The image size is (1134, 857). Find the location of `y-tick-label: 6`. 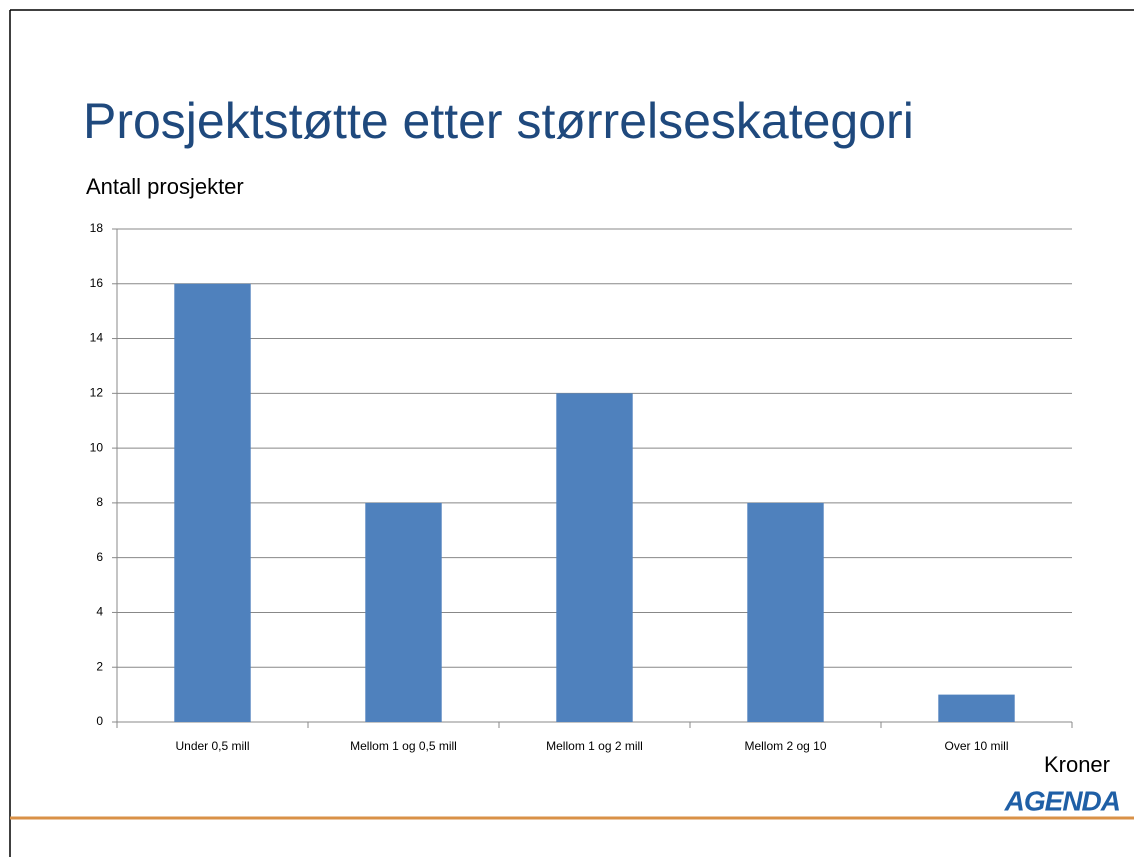

y-tick-label: 6 is located at coordinates (99, 557).